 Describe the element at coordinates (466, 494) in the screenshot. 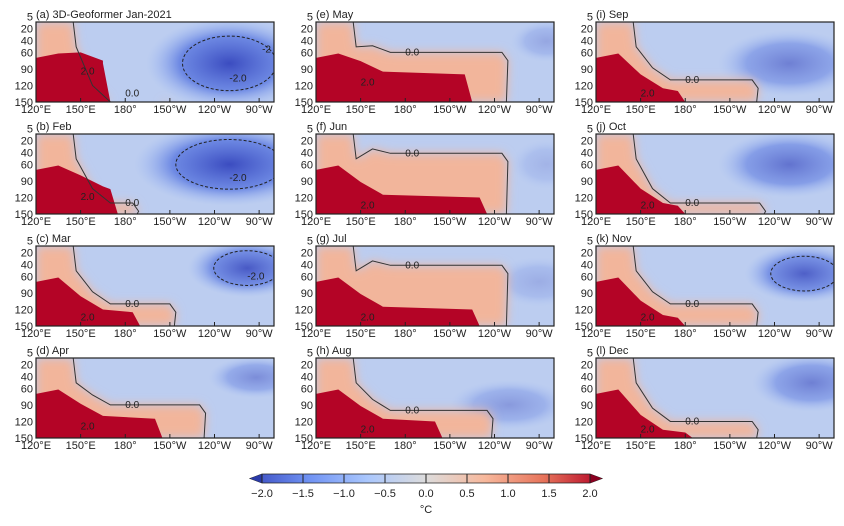

I see `colorbar-tick-label: 0.5` at that location.